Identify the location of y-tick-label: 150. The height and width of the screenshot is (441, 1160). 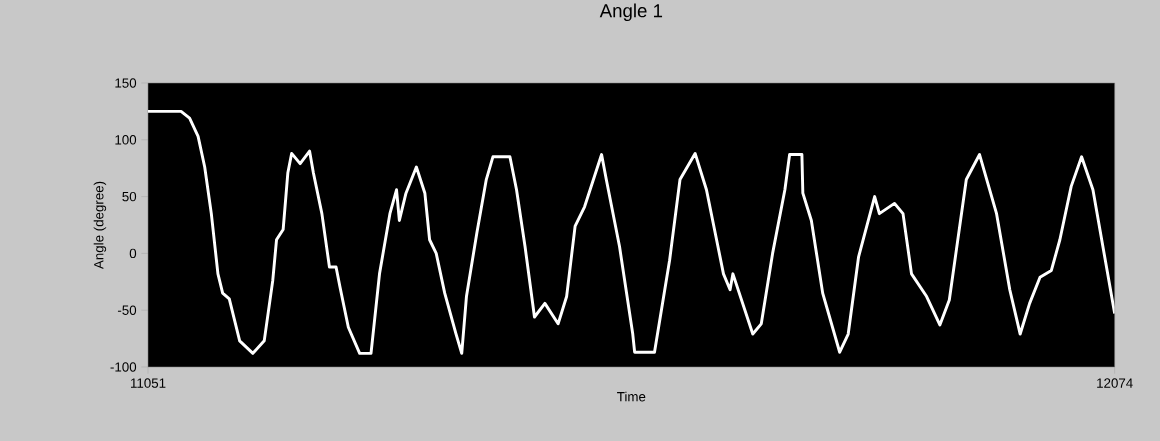
(126, 83).